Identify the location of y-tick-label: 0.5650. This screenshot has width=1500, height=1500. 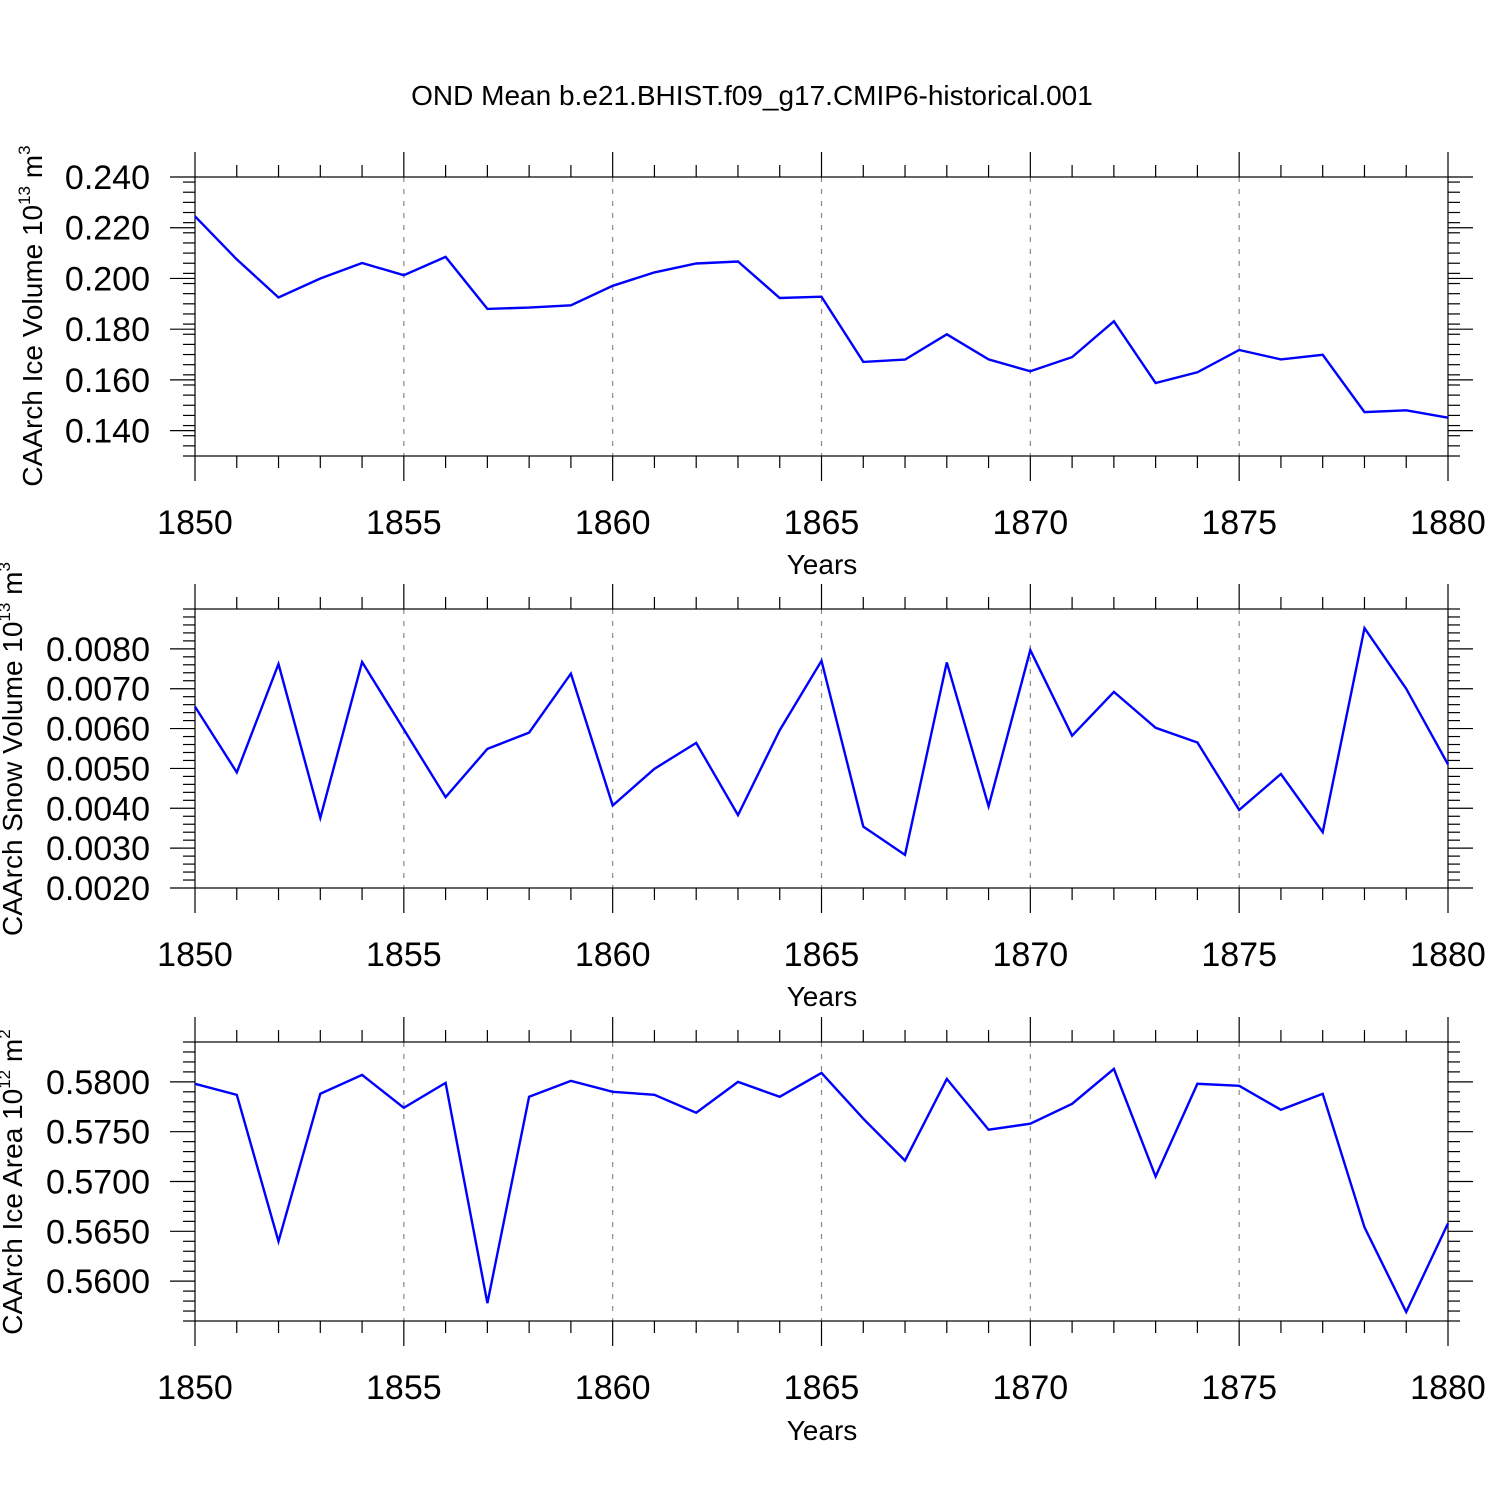
(98, 1232).